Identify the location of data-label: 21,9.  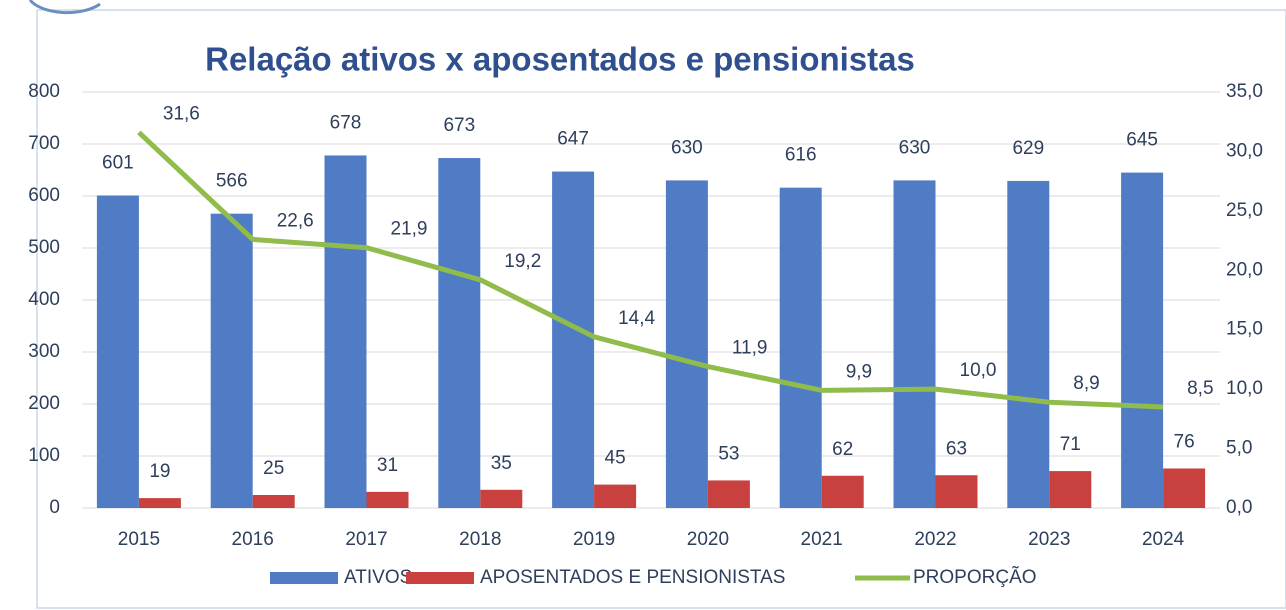
(409, 229).